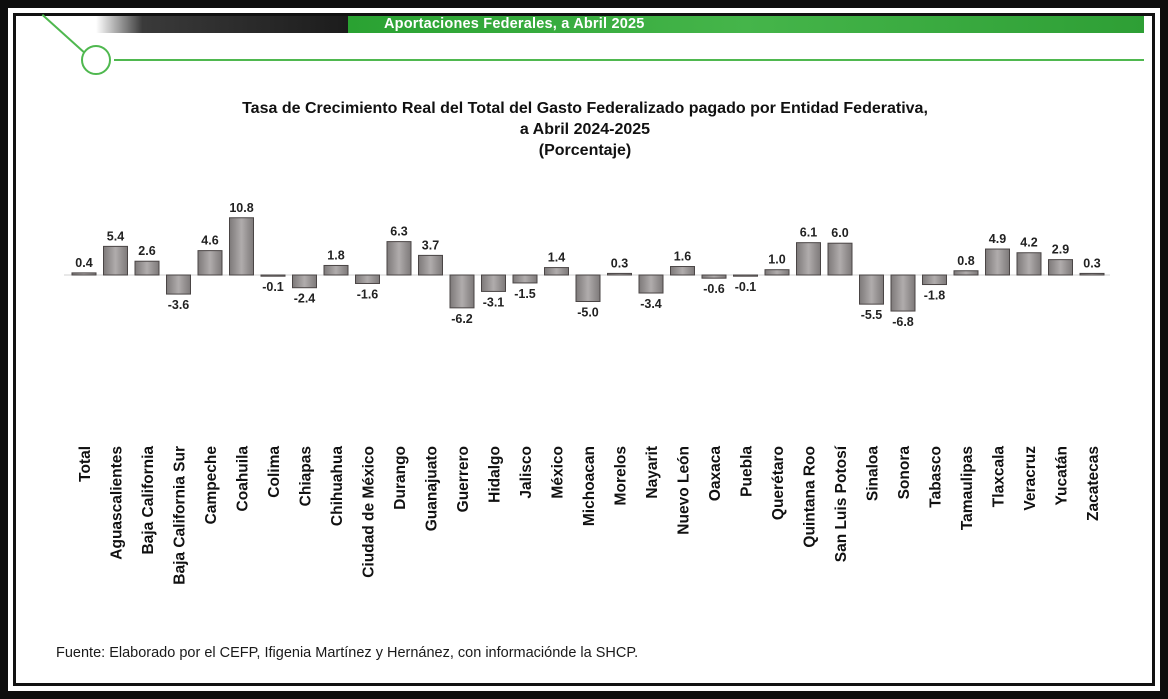 The image size is (1168, 699). I want to click on chart-title-line-2: a Abril 2024-2025, so click(585, 129).